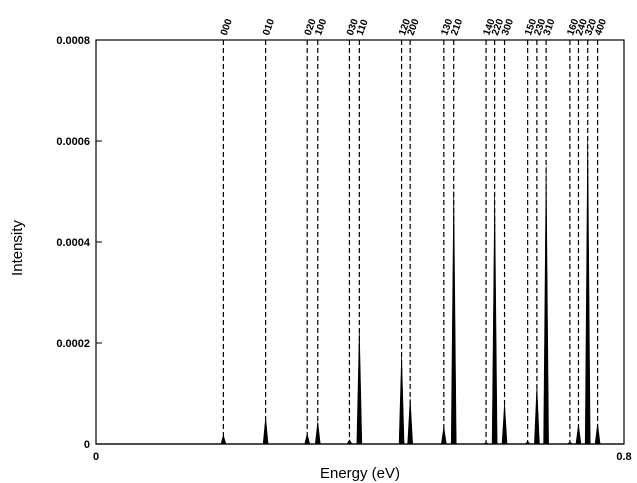  What do you see at coordinates (17, 248) in the screenshot?
I see `y-axis-label: Intensity` at bounding box center [17, 248].